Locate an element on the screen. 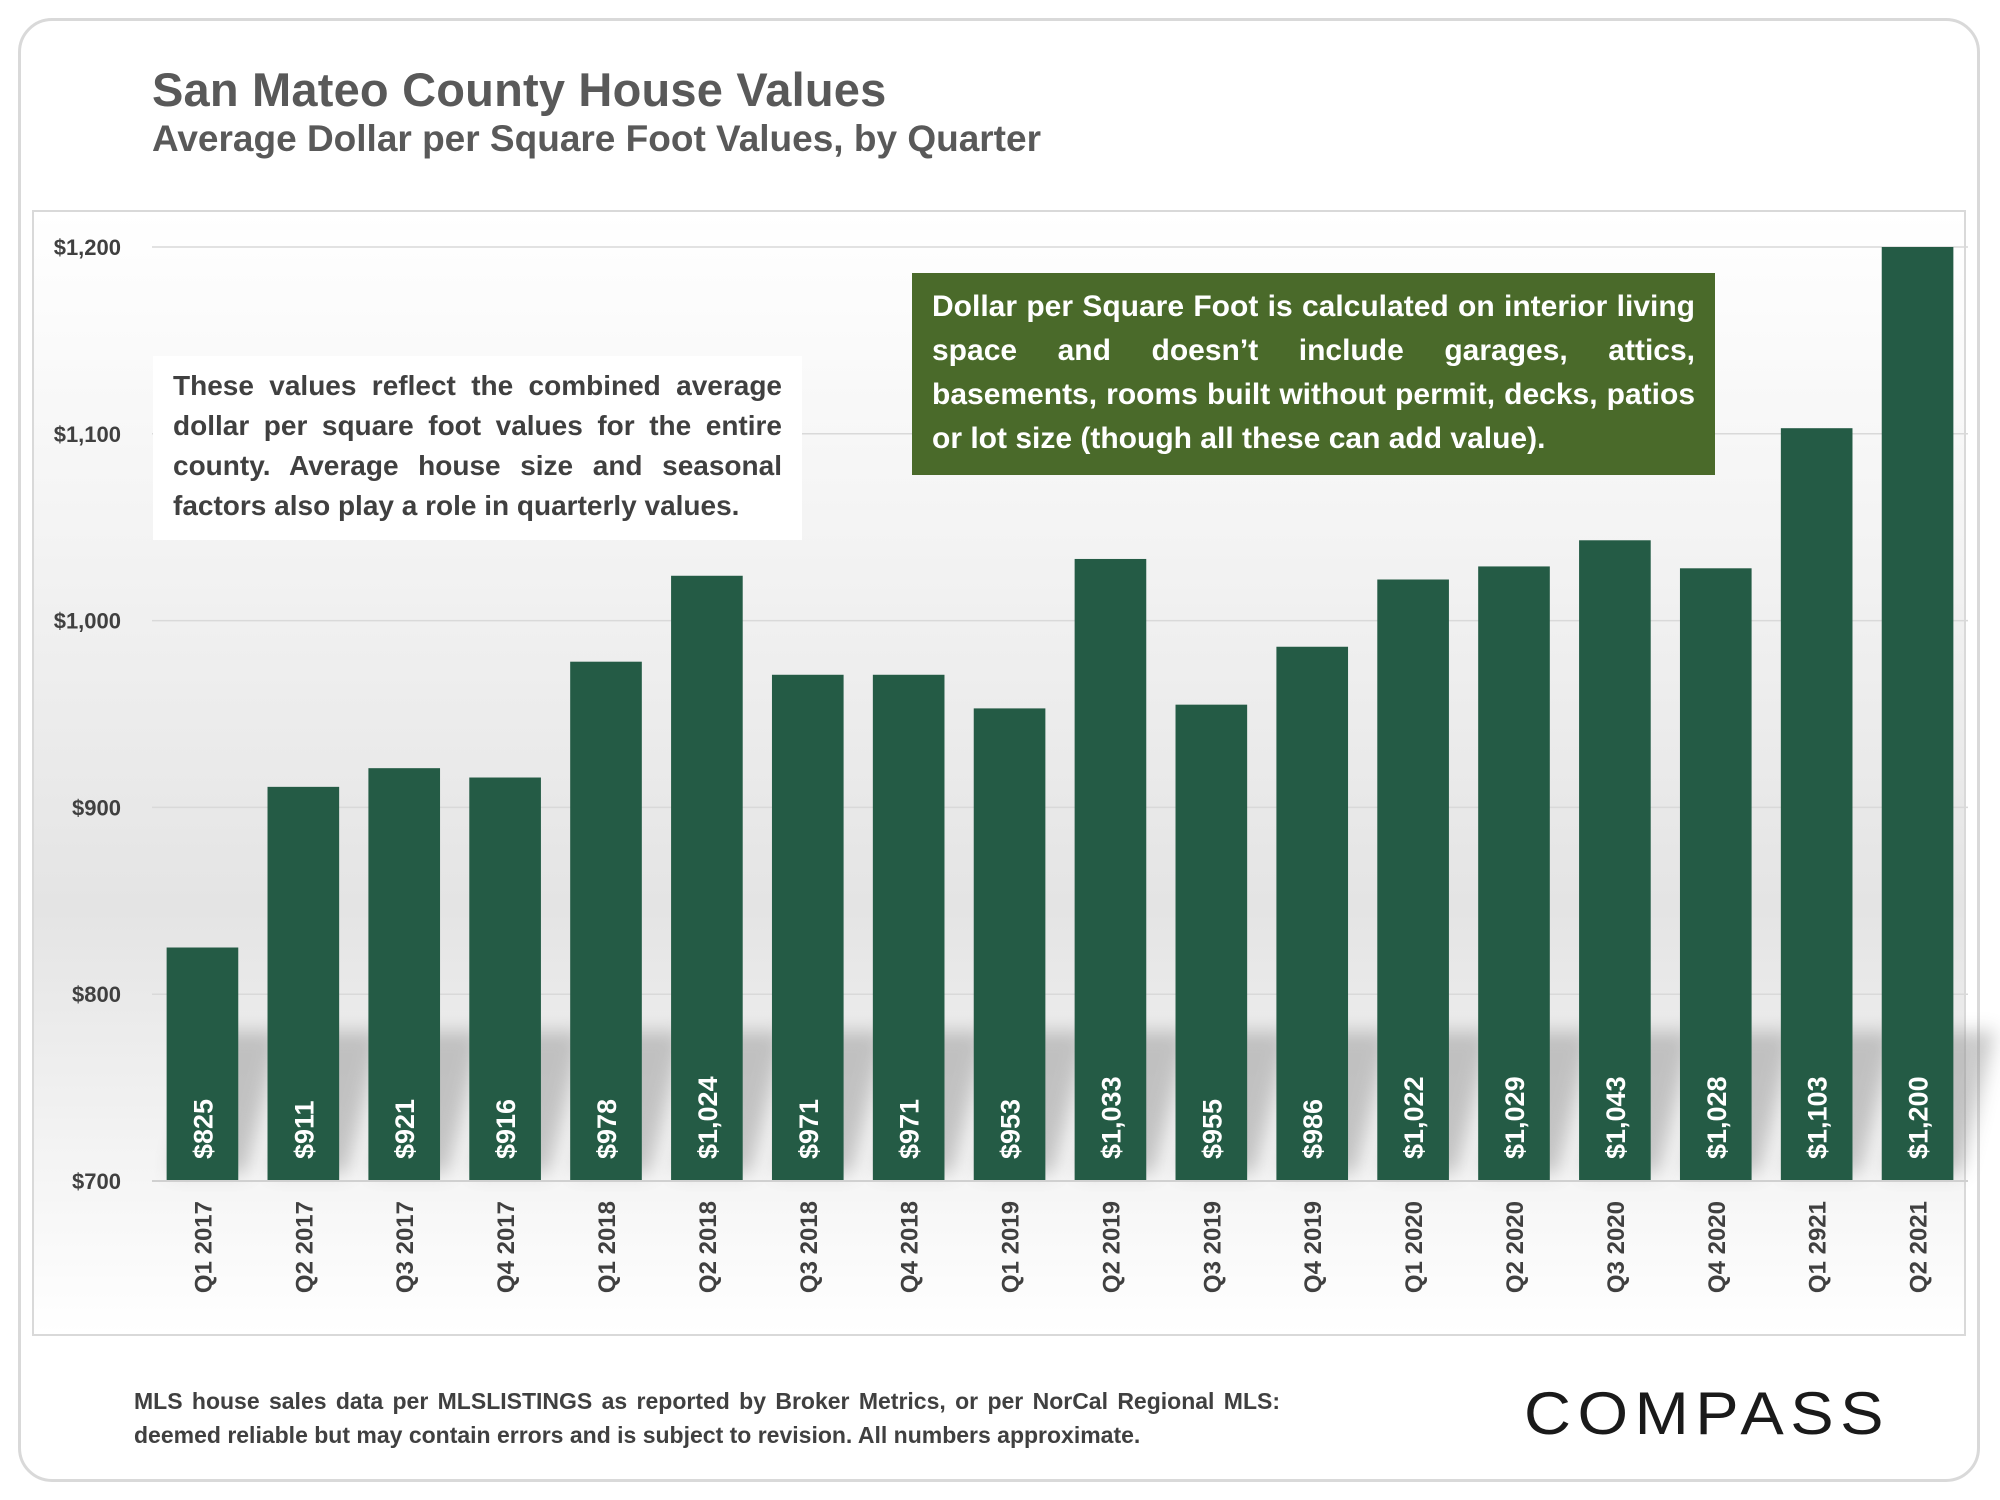 Image resolution: width=2000 pixels, height=1500 pixels. bar-value-label: $1,024 is located at coordinates (708, 1117).